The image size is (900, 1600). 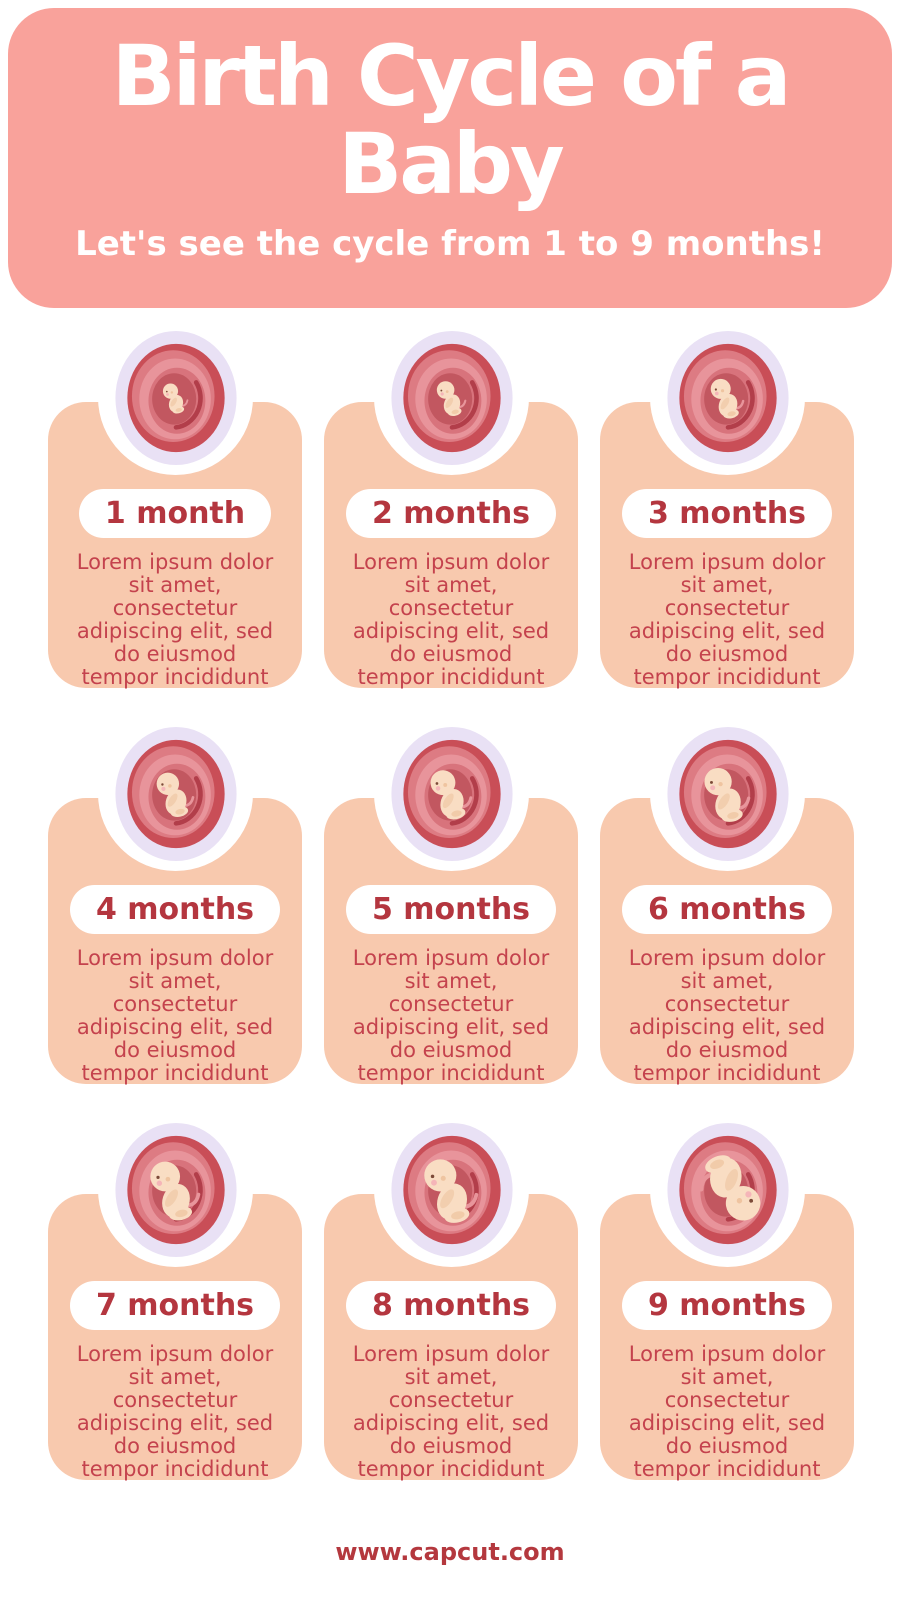 I want to click on month-label: 8 months, so click(x=451, y=1305).